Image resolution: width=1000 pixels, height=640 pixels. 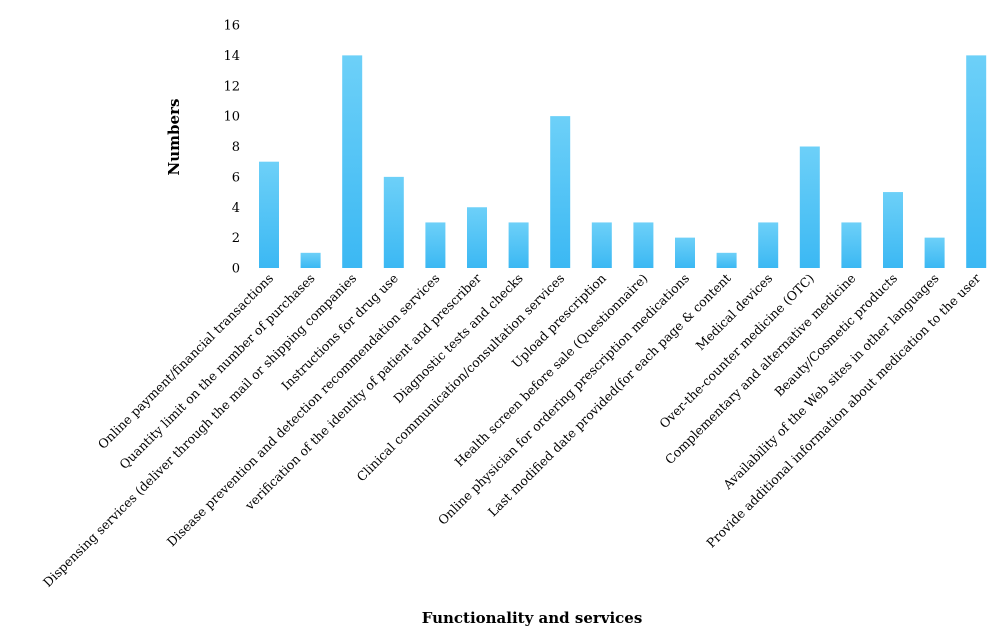 What do you see at coordinates (231, 117) in the screenshot?
I see `y-tick-label: 10` at bounding box center [231, 117].